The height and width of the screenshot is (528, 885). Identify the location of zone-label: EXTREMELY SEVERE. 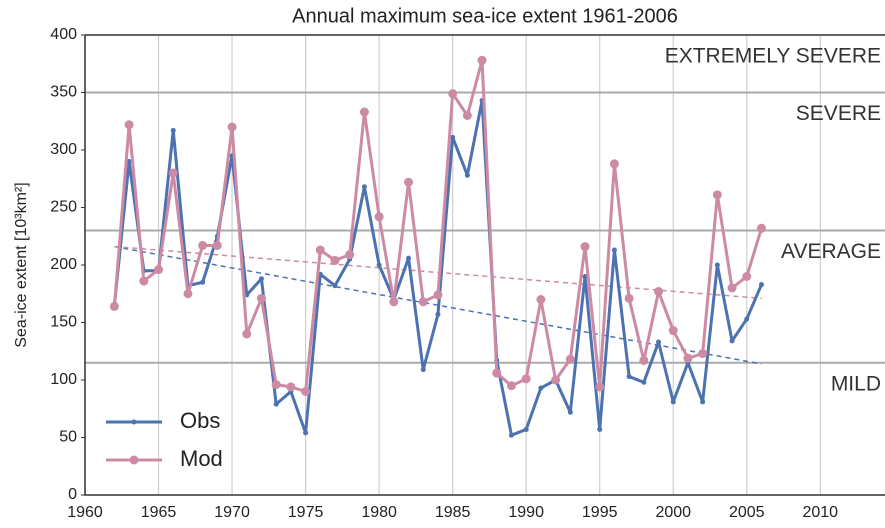
(773, 56).